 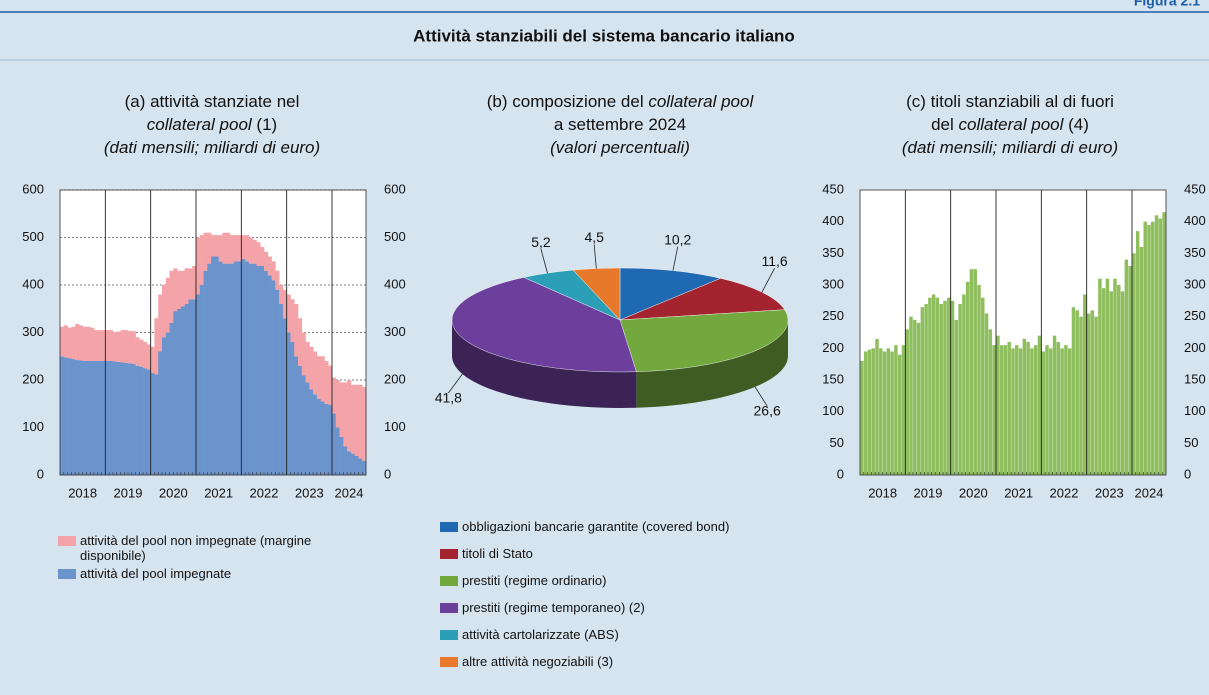 I want to click on y2-tick-label: 100, so click(x=395, y=426).